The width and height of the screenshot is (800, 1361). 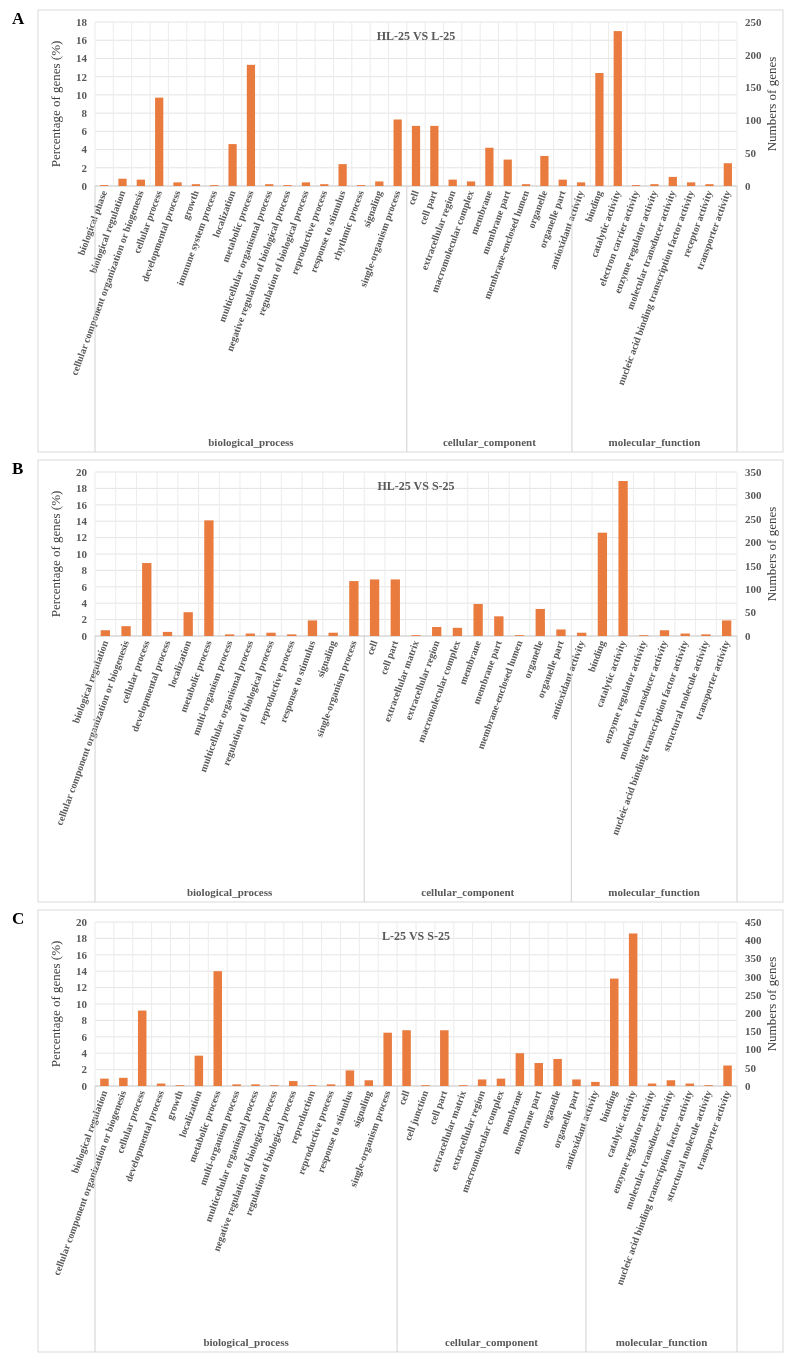 I want to click on text: cellular_component, so click(x=492, y=1342).